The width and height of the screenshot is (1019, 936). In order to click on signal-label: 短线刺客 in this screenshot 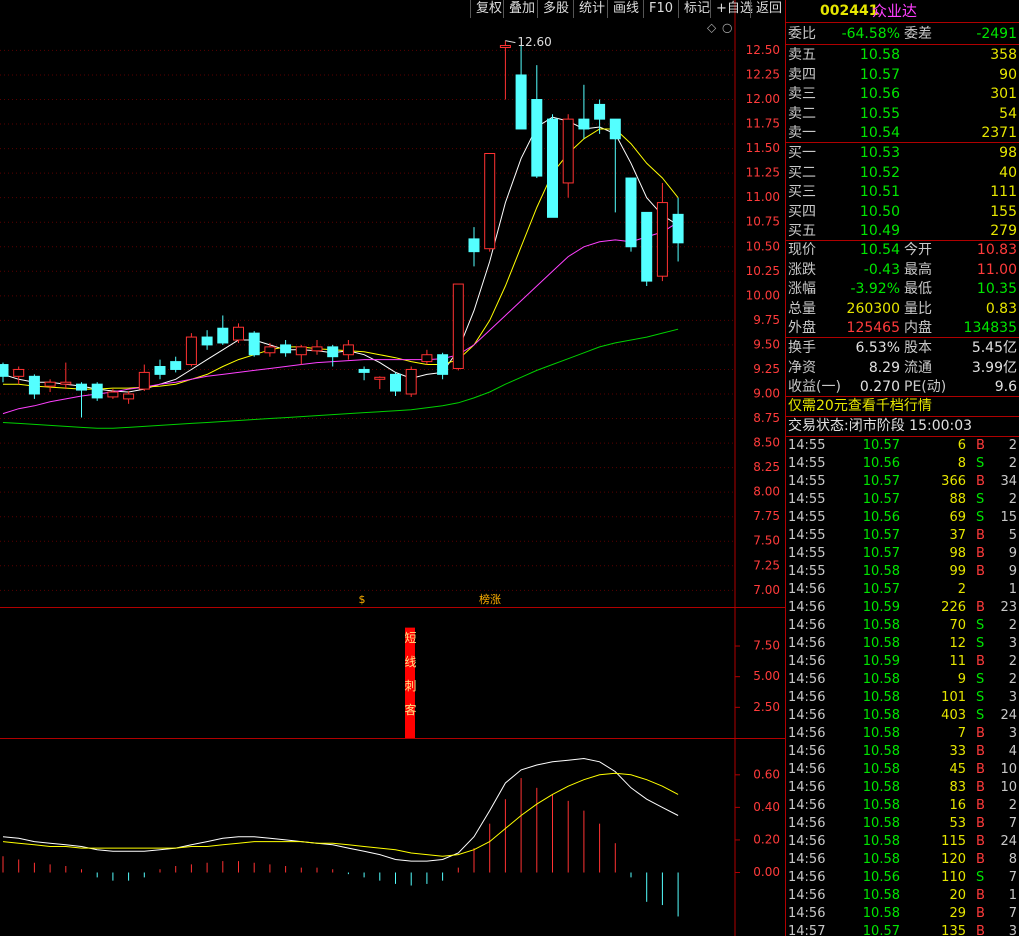, I will do `click(410, 679)`.